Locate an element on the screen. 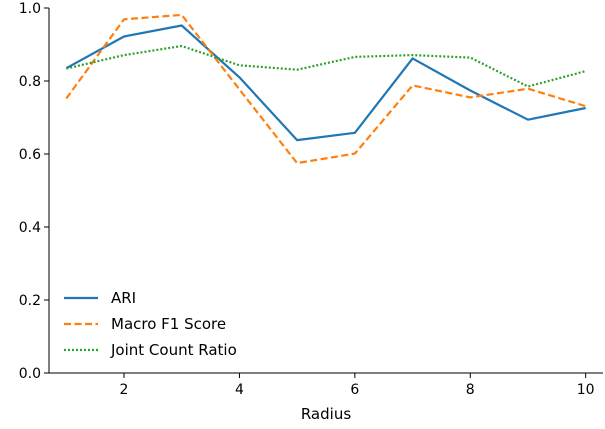 The image size is (605, 429). y-tick-label: 0.2 is located at coordinates (30, 301).